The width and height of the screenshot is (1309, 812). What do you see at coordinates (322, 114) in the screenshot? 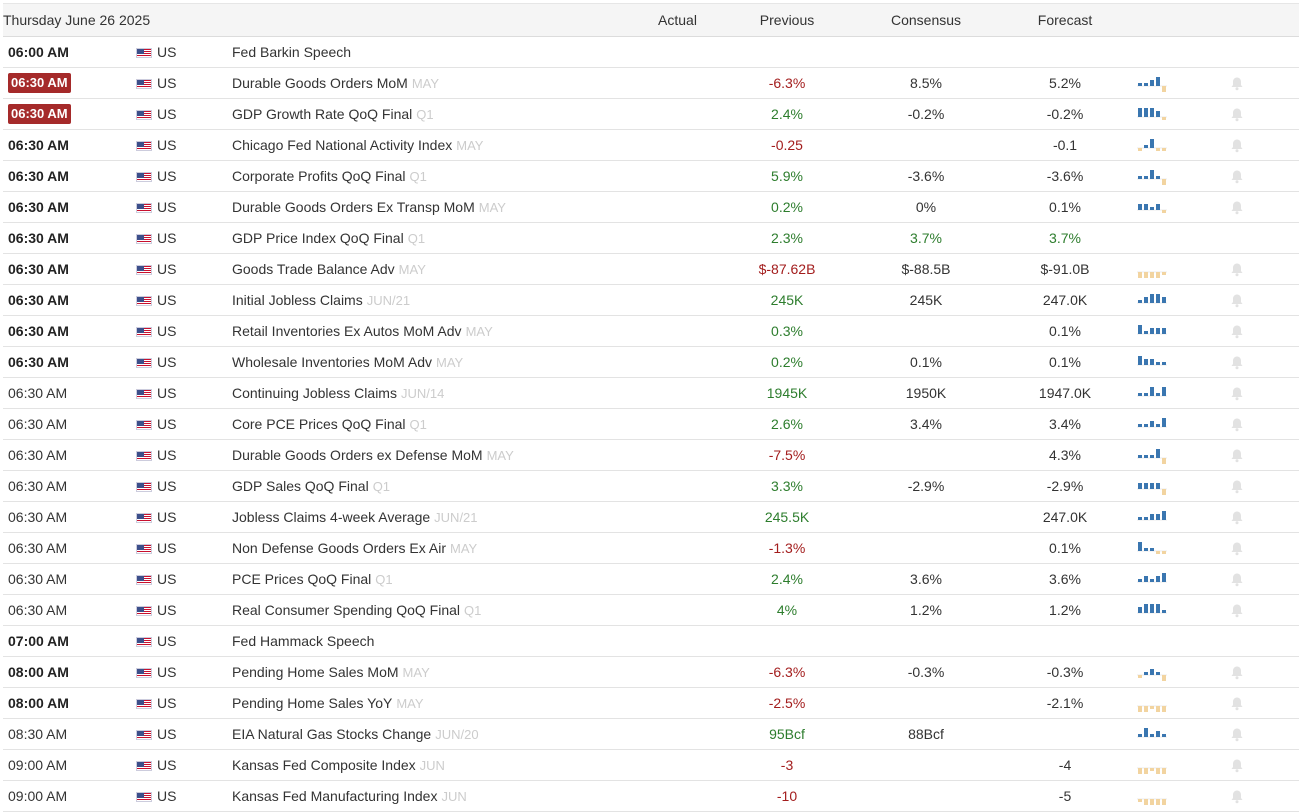
I see `event-name-link: GDP Growth Rate QoQ Final` at bounding box center [322, 114].